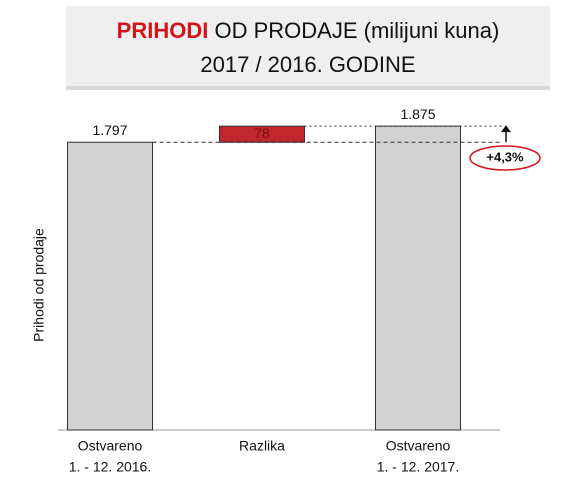  I want to click on annotation: +4,3%, so click(505, 156).